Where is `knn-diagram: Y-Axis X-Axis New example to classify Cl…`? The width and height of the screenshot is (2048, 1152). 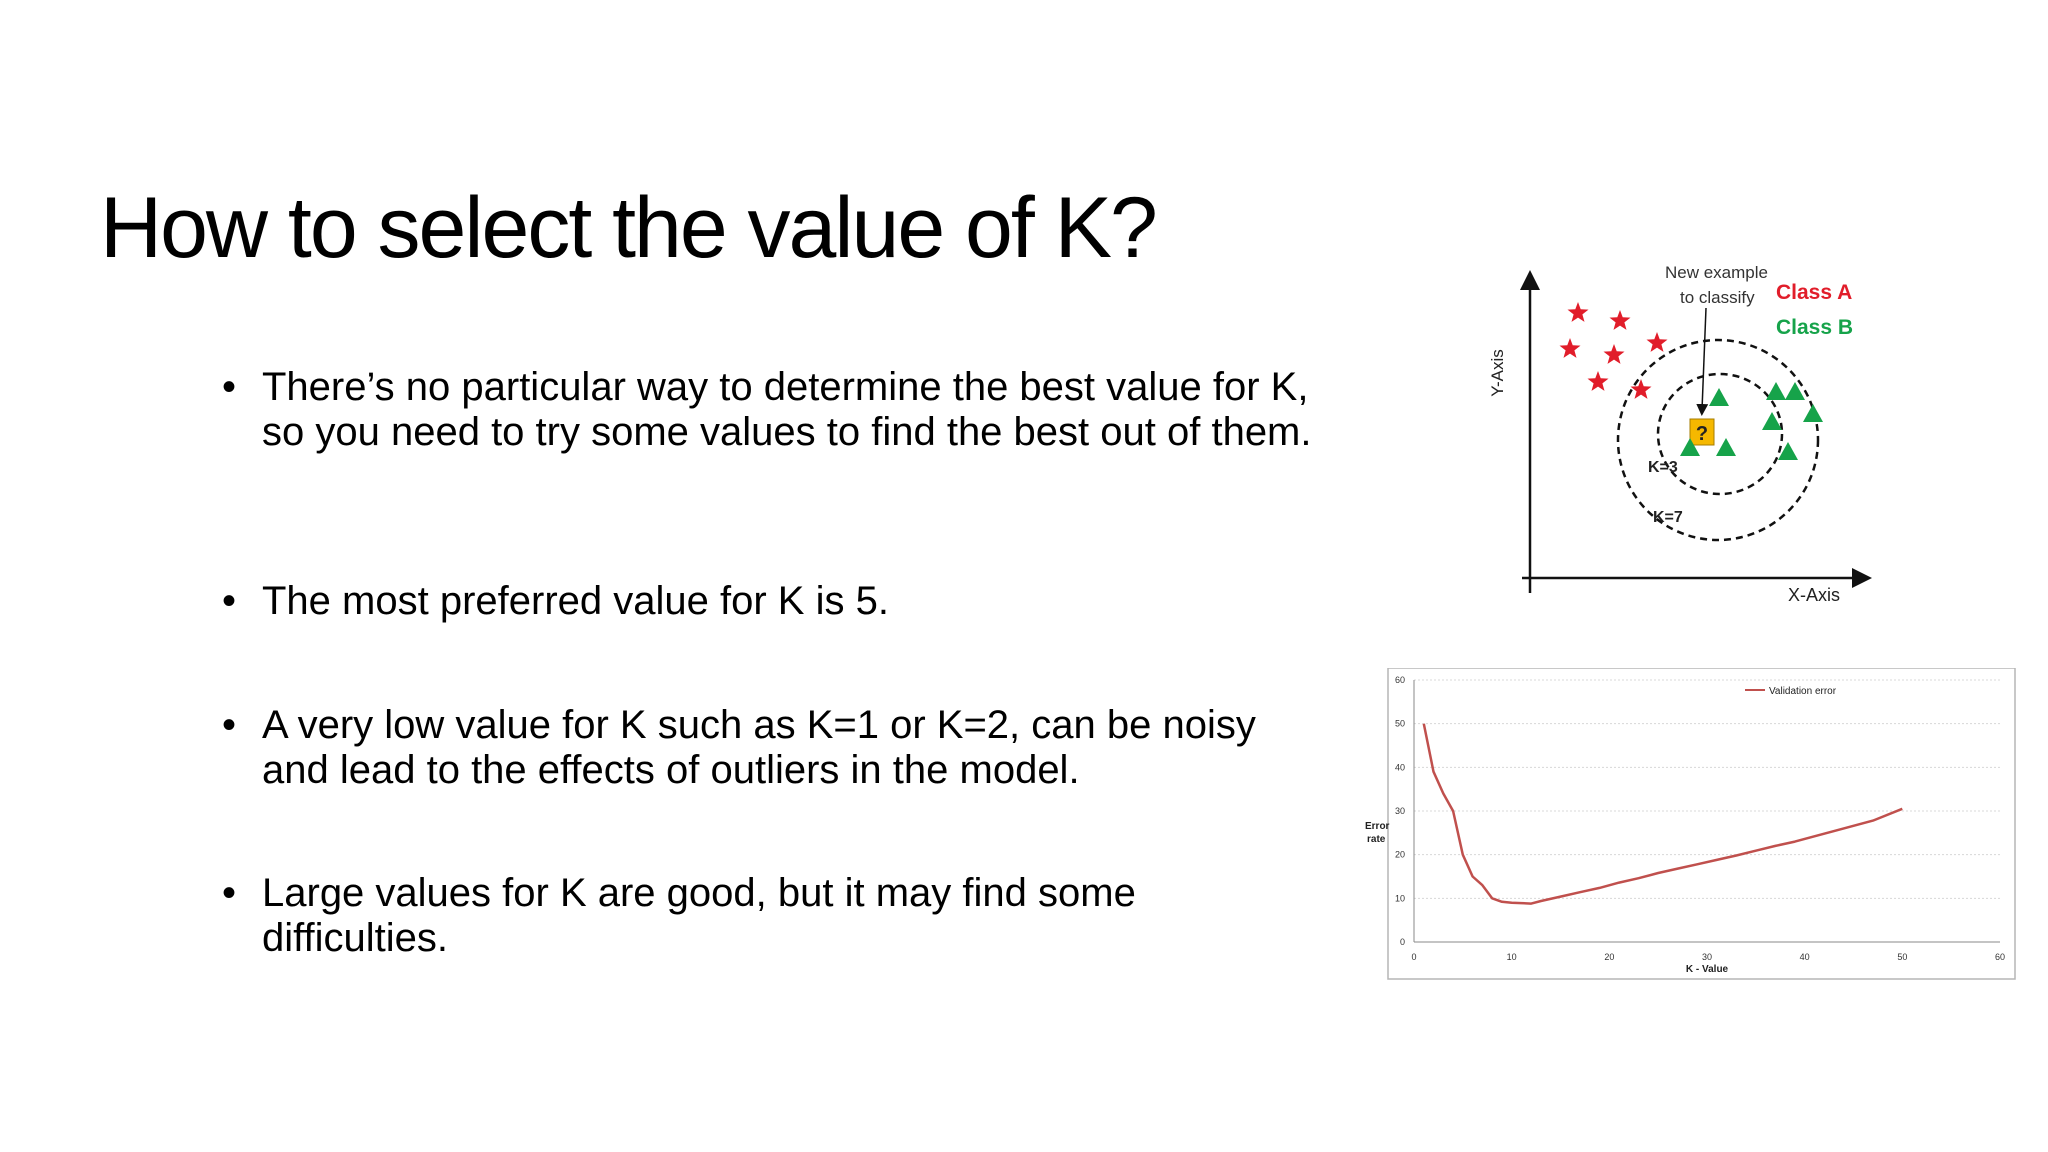
knn-diagram: Y-Axis X-Axis New example to classify Cl… is located at coordinates (1680, 434).